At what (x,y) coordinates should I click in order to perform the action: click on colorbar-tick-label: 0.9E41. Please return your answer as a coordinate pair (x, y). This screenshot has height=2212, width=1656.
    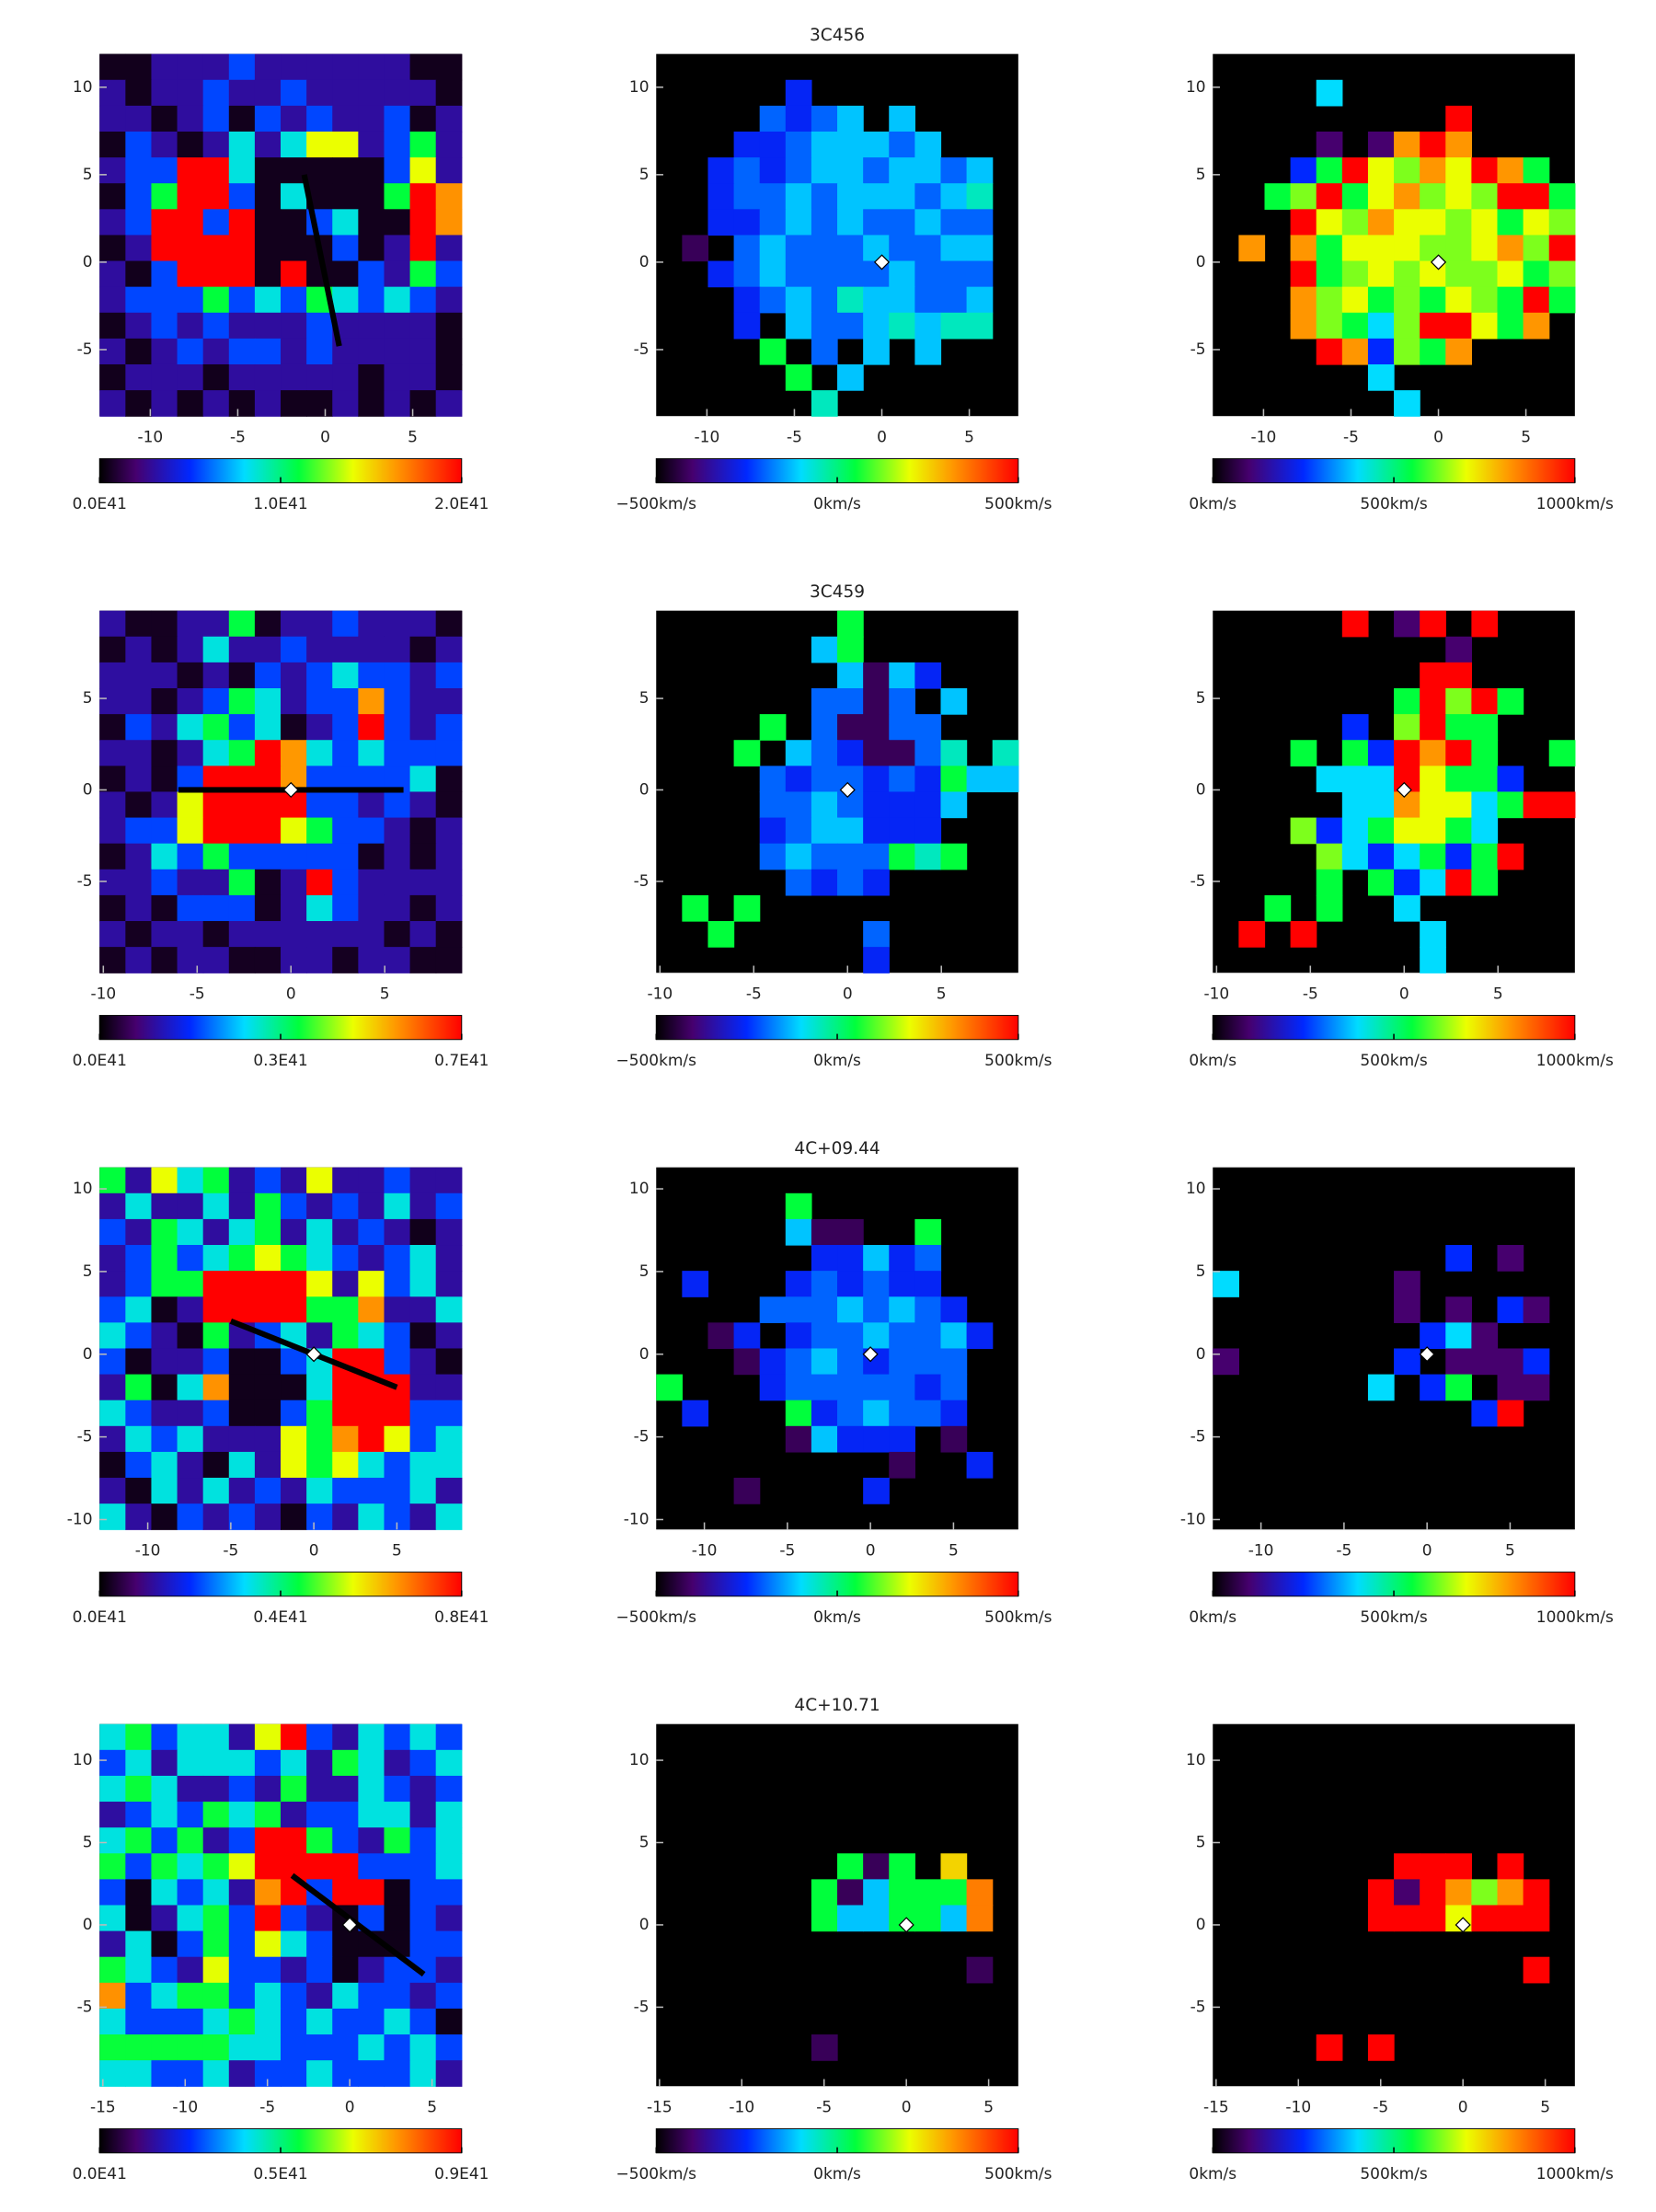
    Looking at the image, I should click on (461, 2174).